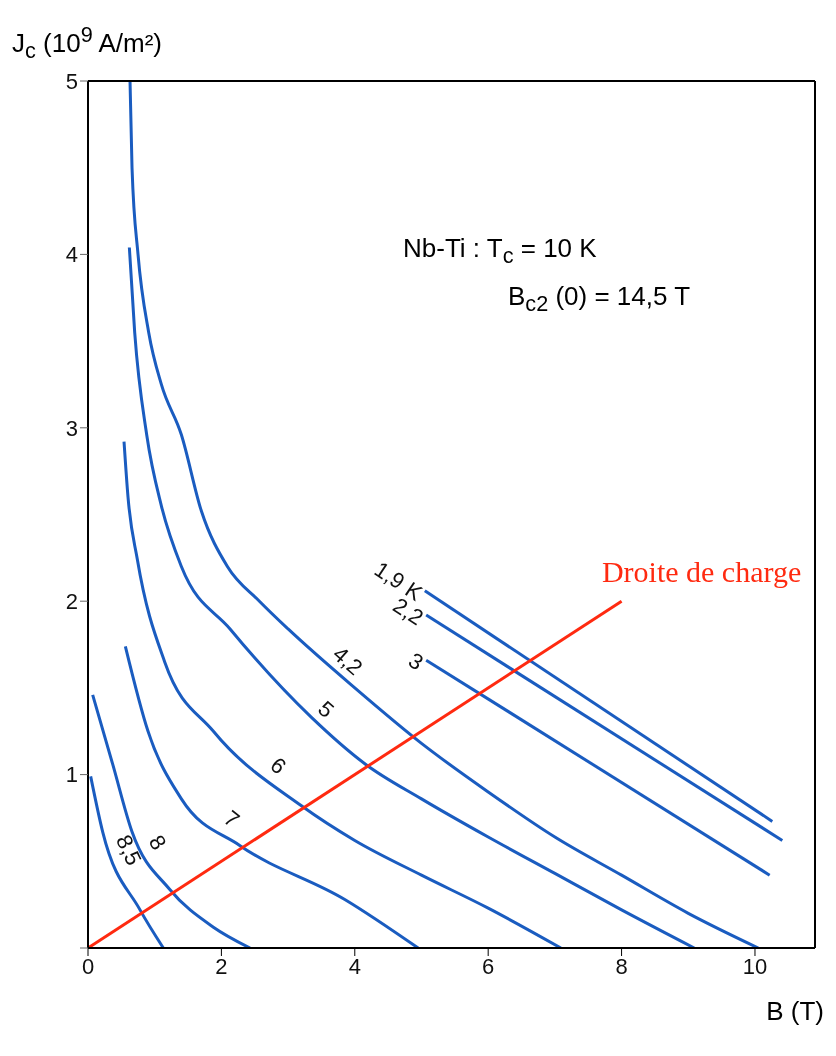  What do you see at coordinates (88, 966) in the screenshot?
I see `x-tick-label: 0` at bounding box center [88, 966].